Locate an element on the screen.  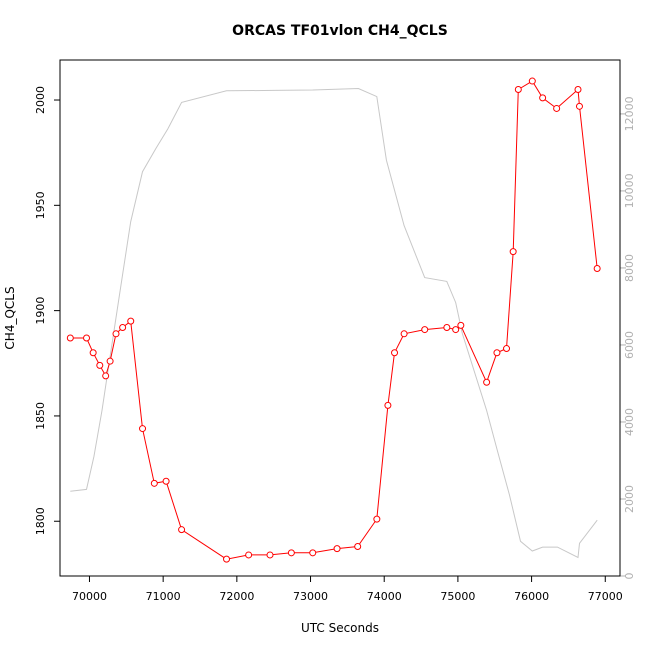
x-tick-label: 77000 is located at coordinates (605, 596).